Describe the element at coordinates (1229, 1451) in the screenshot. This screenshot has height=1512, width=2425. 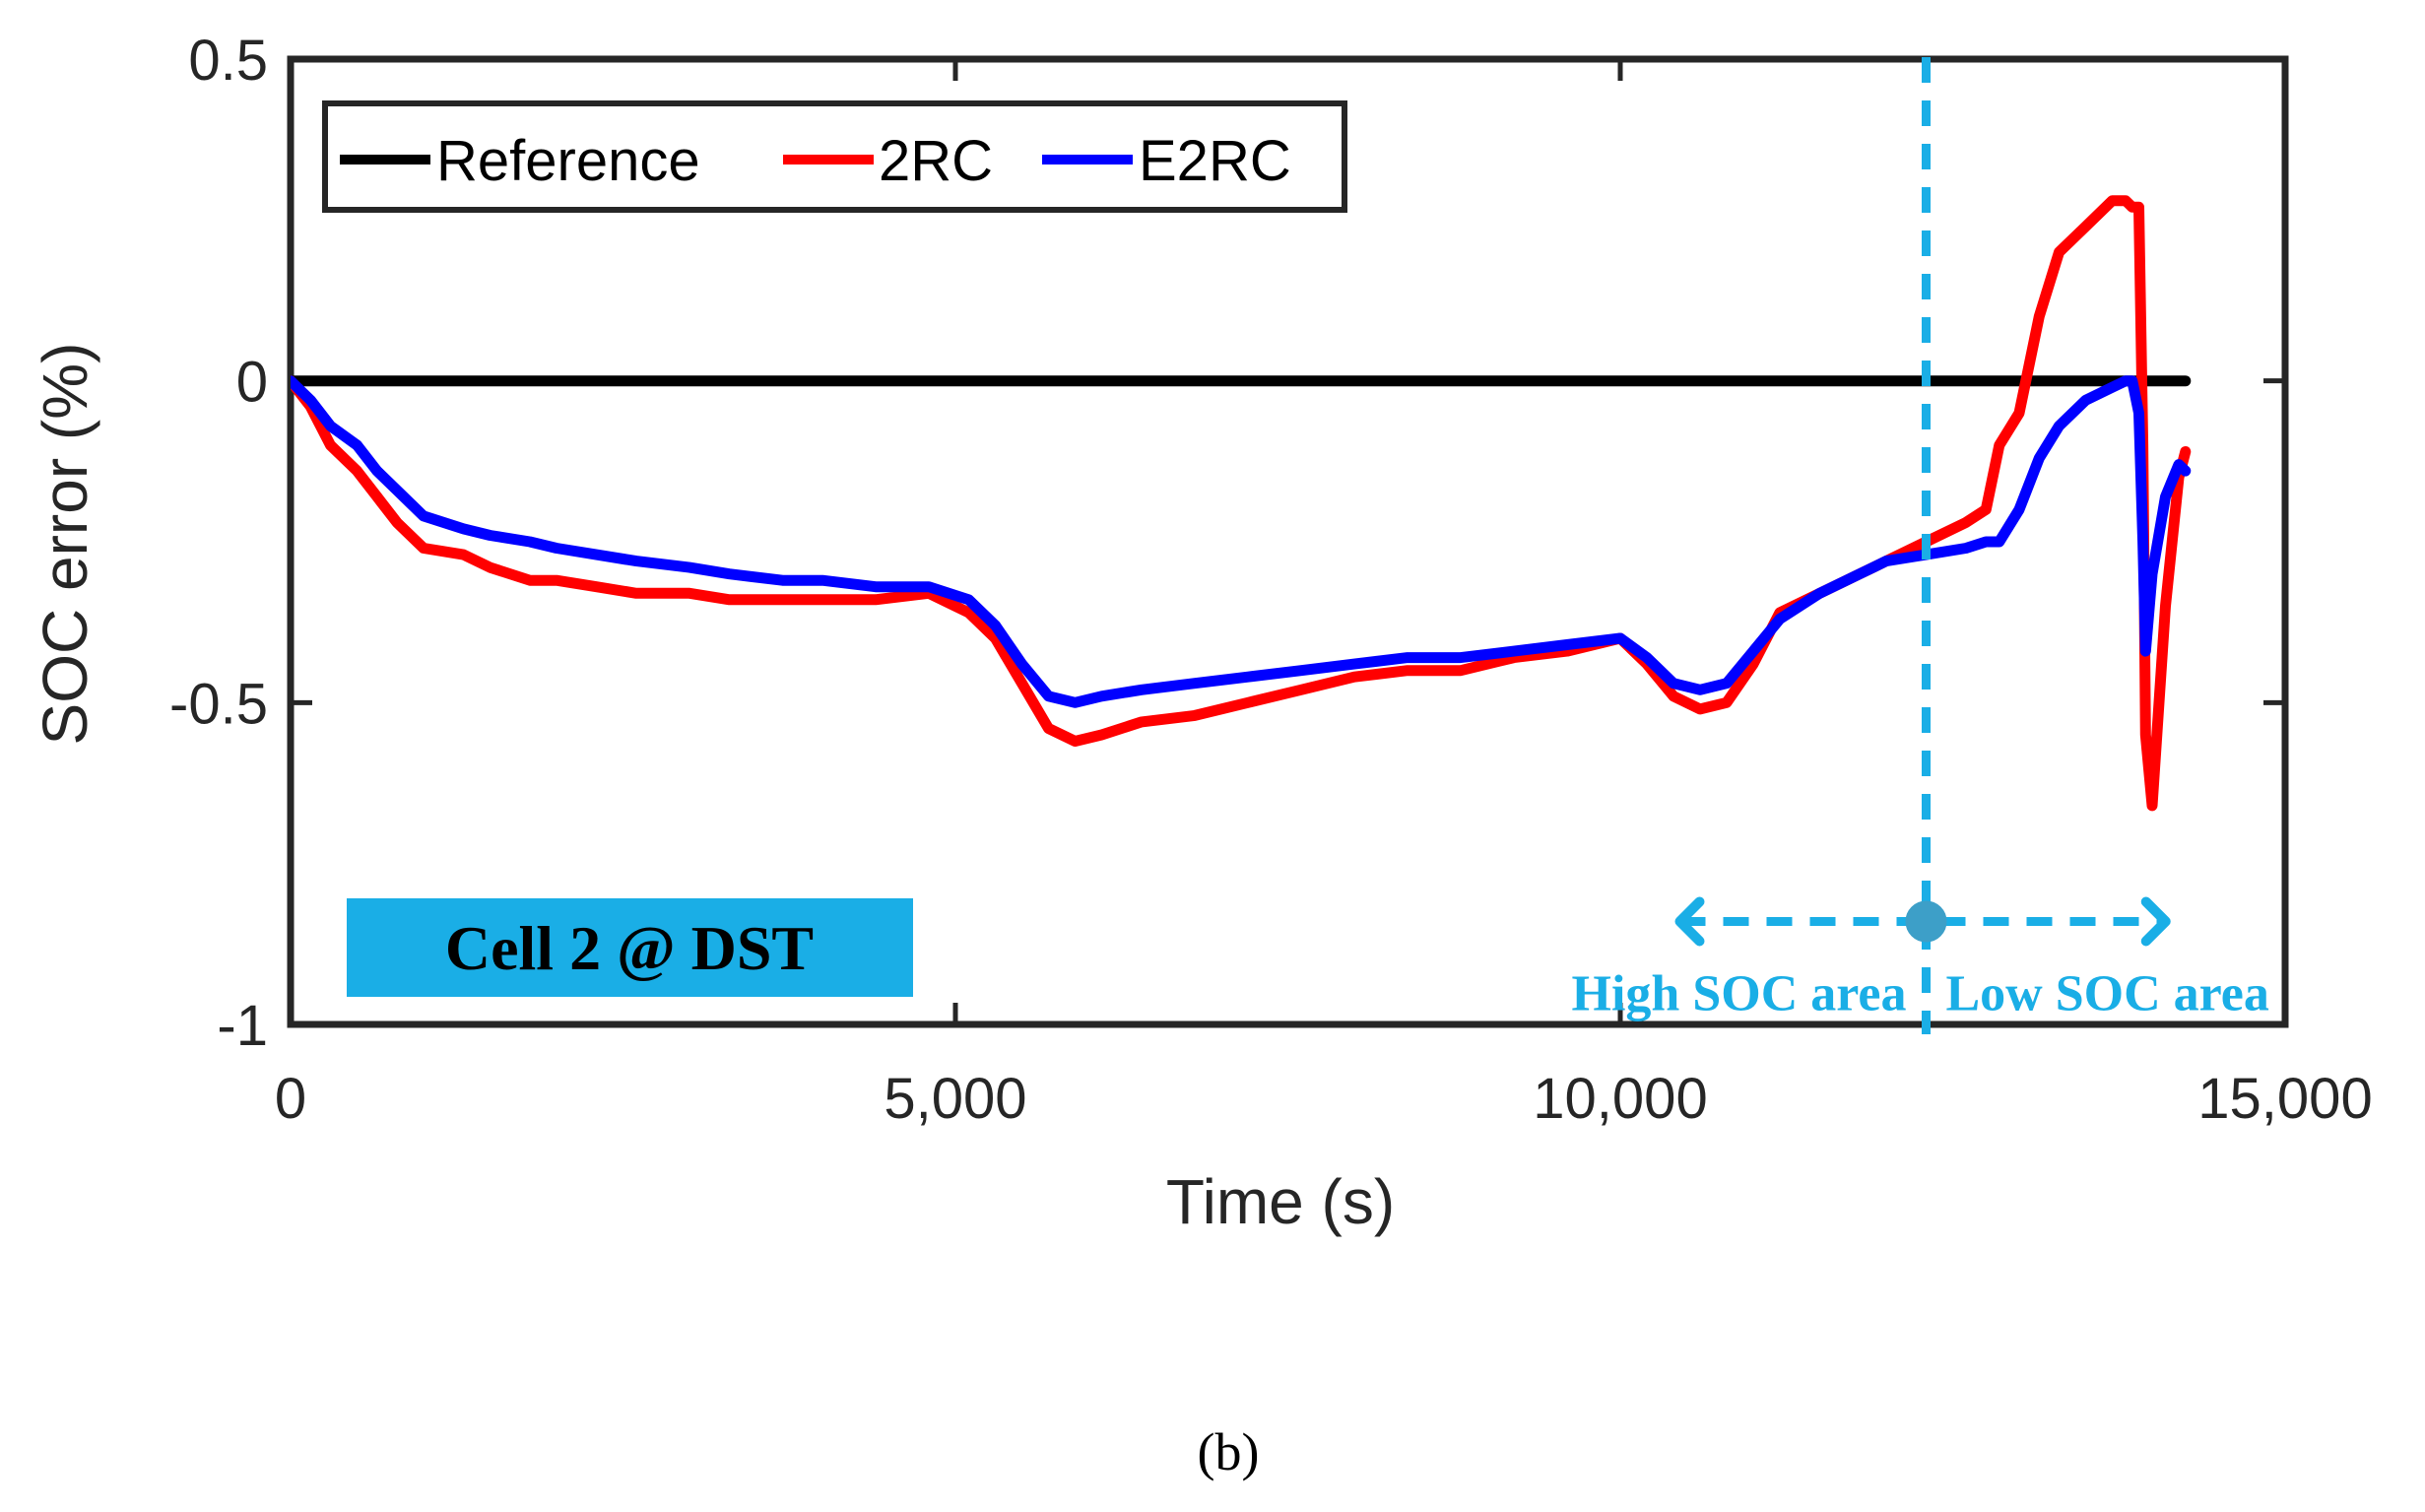
I see `figure-caption: (b)` at that location.